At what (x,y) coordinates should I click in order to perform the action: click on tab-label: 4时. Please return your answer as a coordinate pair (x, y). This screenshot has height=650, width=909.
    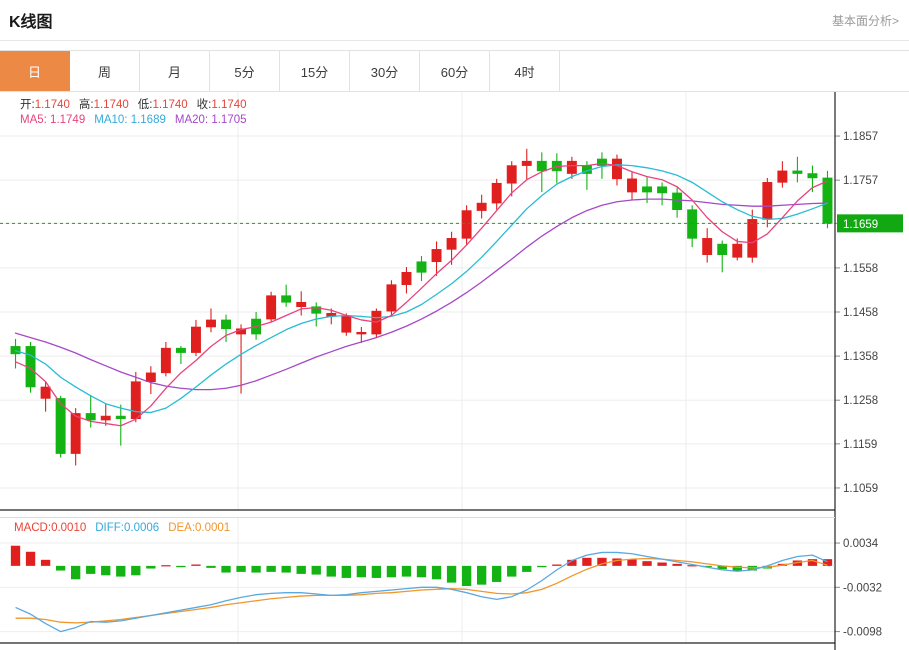
    Looking at the image, I should click on (524, 72).